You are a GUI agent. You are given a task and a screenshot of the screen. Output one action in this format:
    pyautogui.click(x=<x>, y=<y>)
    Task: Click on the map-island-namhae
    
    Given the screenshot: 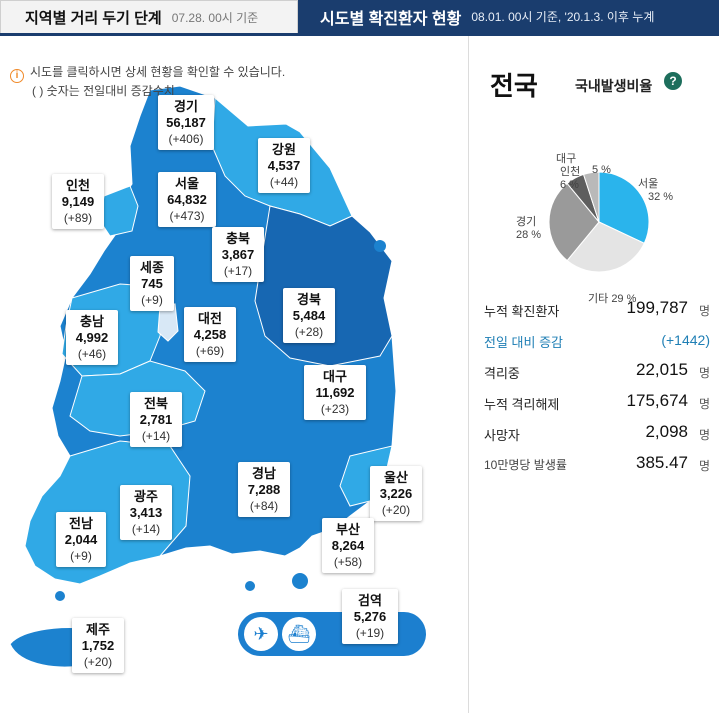 What is the action you would take?
    pyautogui.click(x=250, y=586)
    